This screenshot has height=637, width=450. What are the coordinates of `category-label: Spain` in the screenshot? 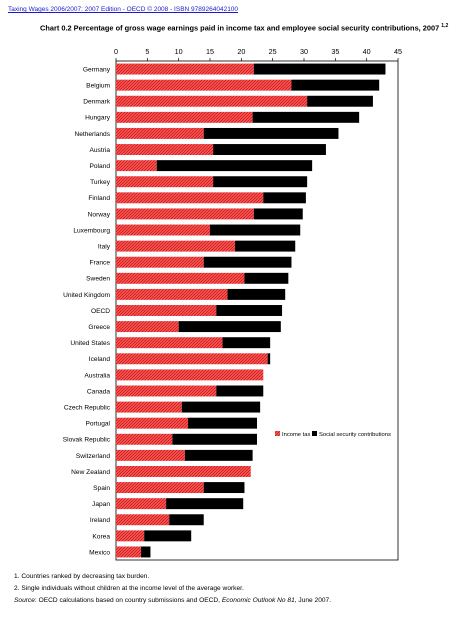 It's located at (101, 488).